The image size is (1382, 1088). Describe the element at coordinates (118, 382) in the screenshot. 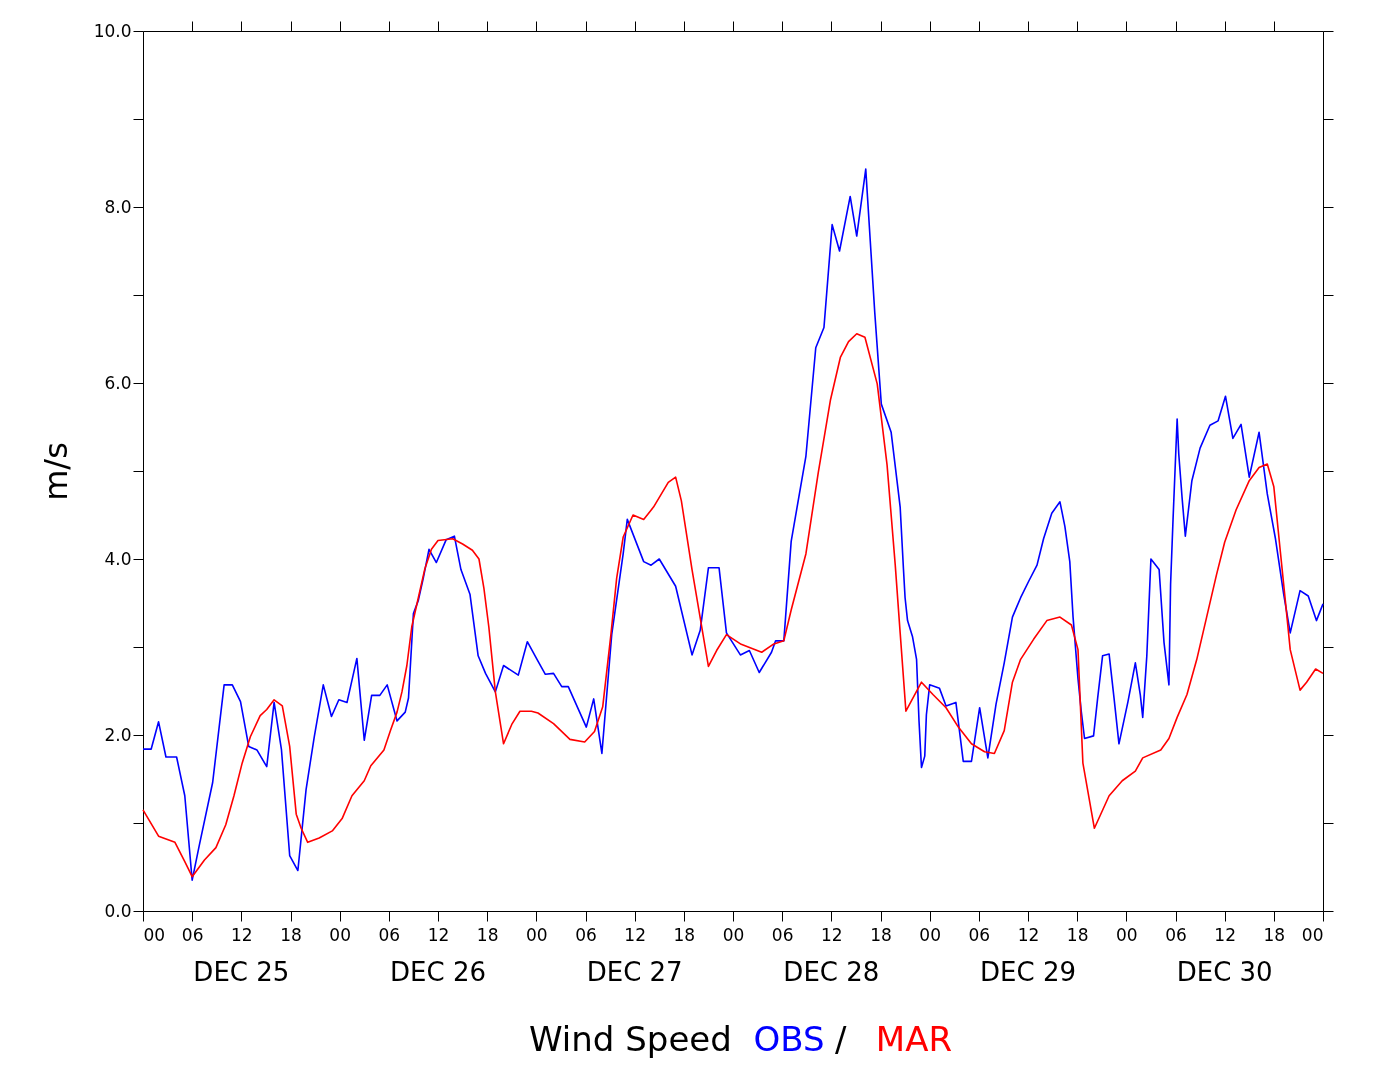

I see `y-tick-label: 6.0` at that location.